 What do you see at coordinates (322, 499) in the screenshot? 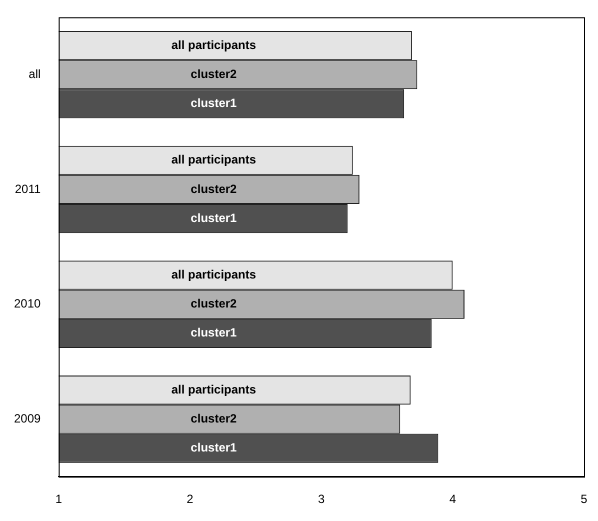
I see `x-tick-label: 3` at bounding box center [322, 499].